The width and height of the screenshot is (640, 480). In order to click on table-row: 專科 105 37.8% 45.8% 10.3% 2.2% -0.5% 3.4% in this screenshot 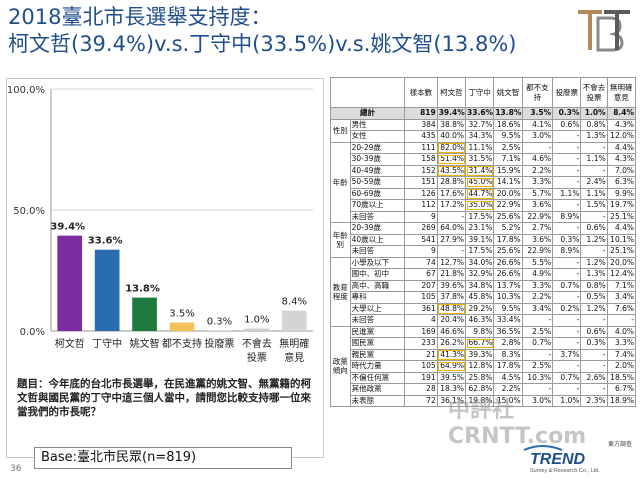, I will do `click(484, 297)`.